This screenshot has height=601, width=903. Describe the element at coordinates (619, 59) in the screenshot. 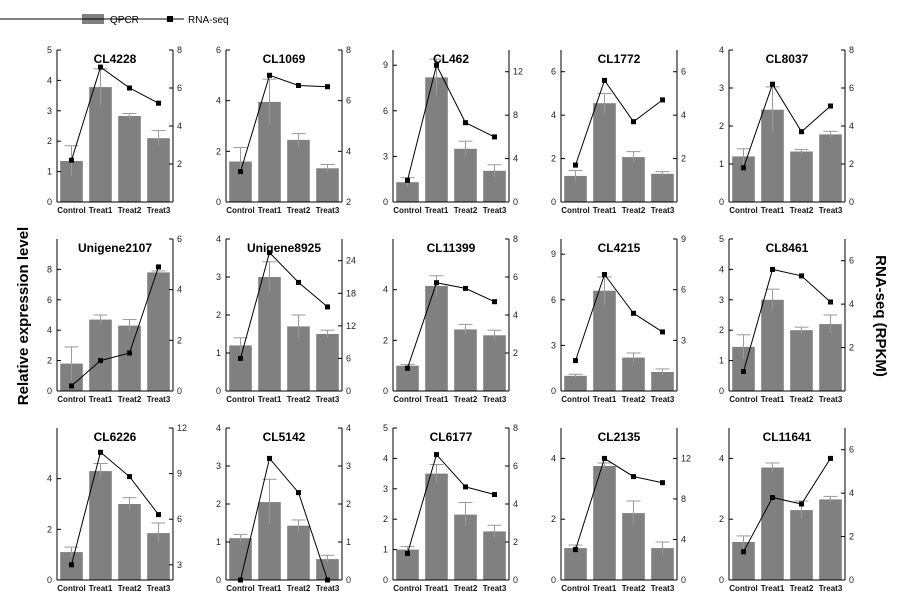

I see `panel-title: CL1772` at that location.